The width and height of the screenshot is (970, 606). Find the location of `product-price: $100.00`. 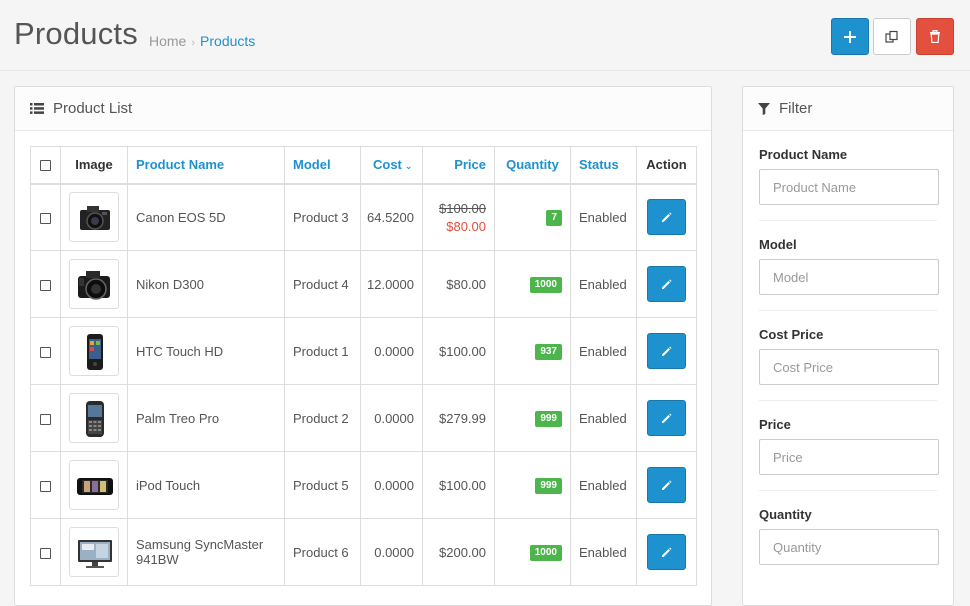

product-price: $100.00 is located at coordinates (458, 351).